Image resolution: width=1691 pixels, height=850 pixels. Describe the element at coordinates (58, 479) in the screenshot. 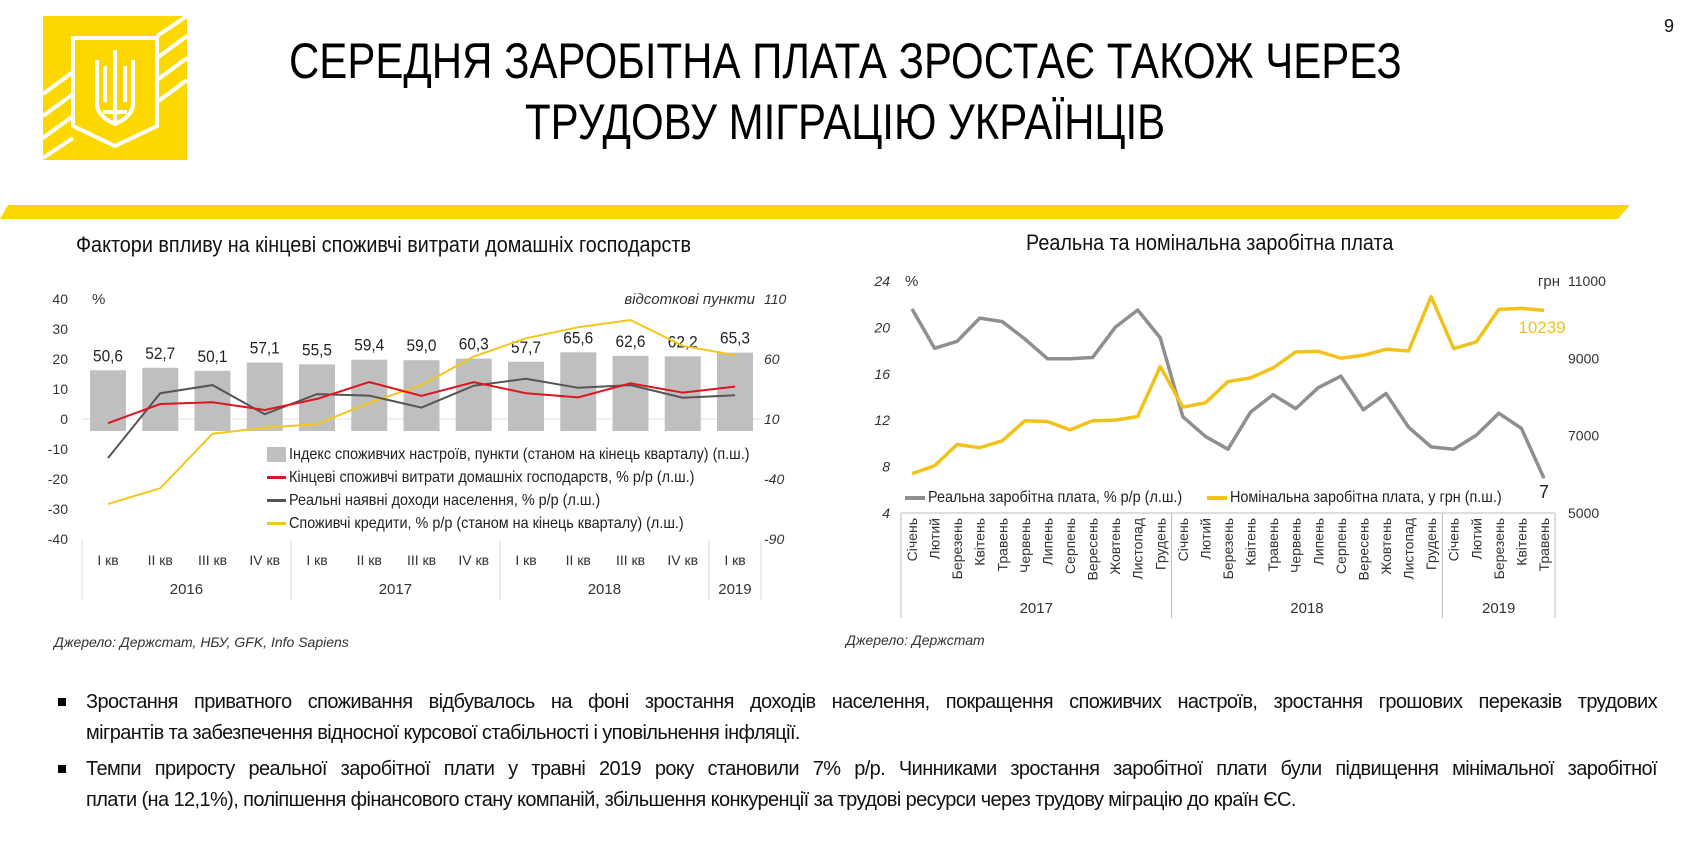

I see `left-axis-tick-label: -20` at that location.